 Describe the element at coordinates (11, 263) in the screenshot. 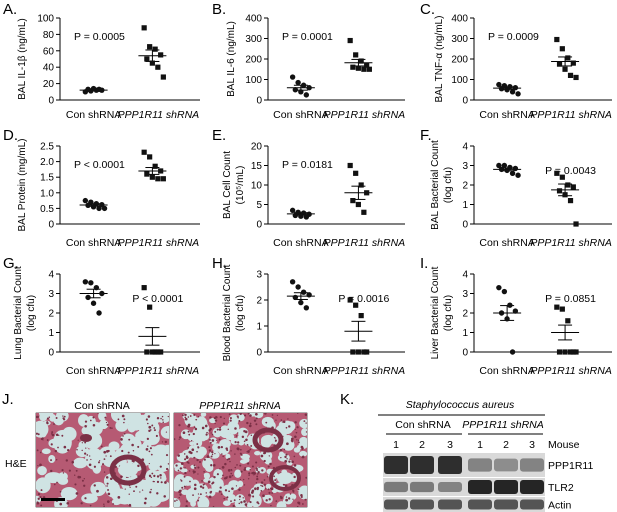

I see `panel-label: G.` at that location.